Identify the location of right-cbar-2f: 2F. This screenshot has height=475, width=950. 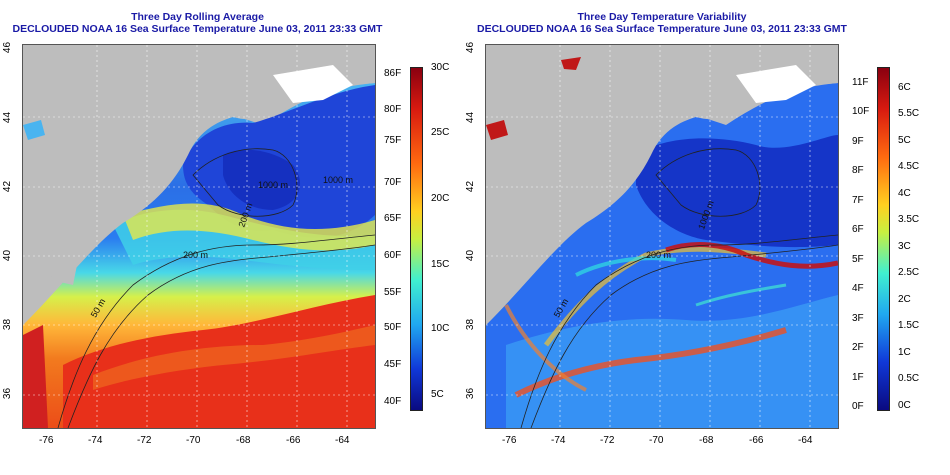
(858, 347).